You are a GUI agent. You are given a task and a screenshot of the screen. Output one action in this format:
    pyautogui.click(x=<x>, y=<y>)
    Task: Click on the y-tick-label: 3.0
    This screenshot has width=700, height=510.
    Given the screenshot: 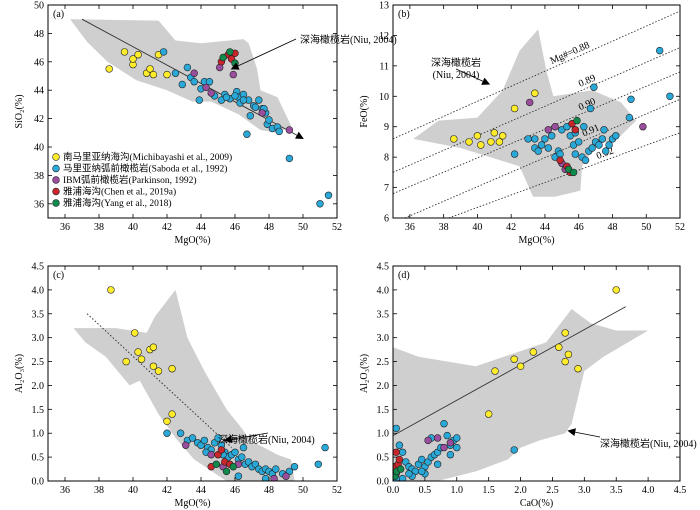 What is the action you would take?
    pyautogui.click(x=383, y=338)
    